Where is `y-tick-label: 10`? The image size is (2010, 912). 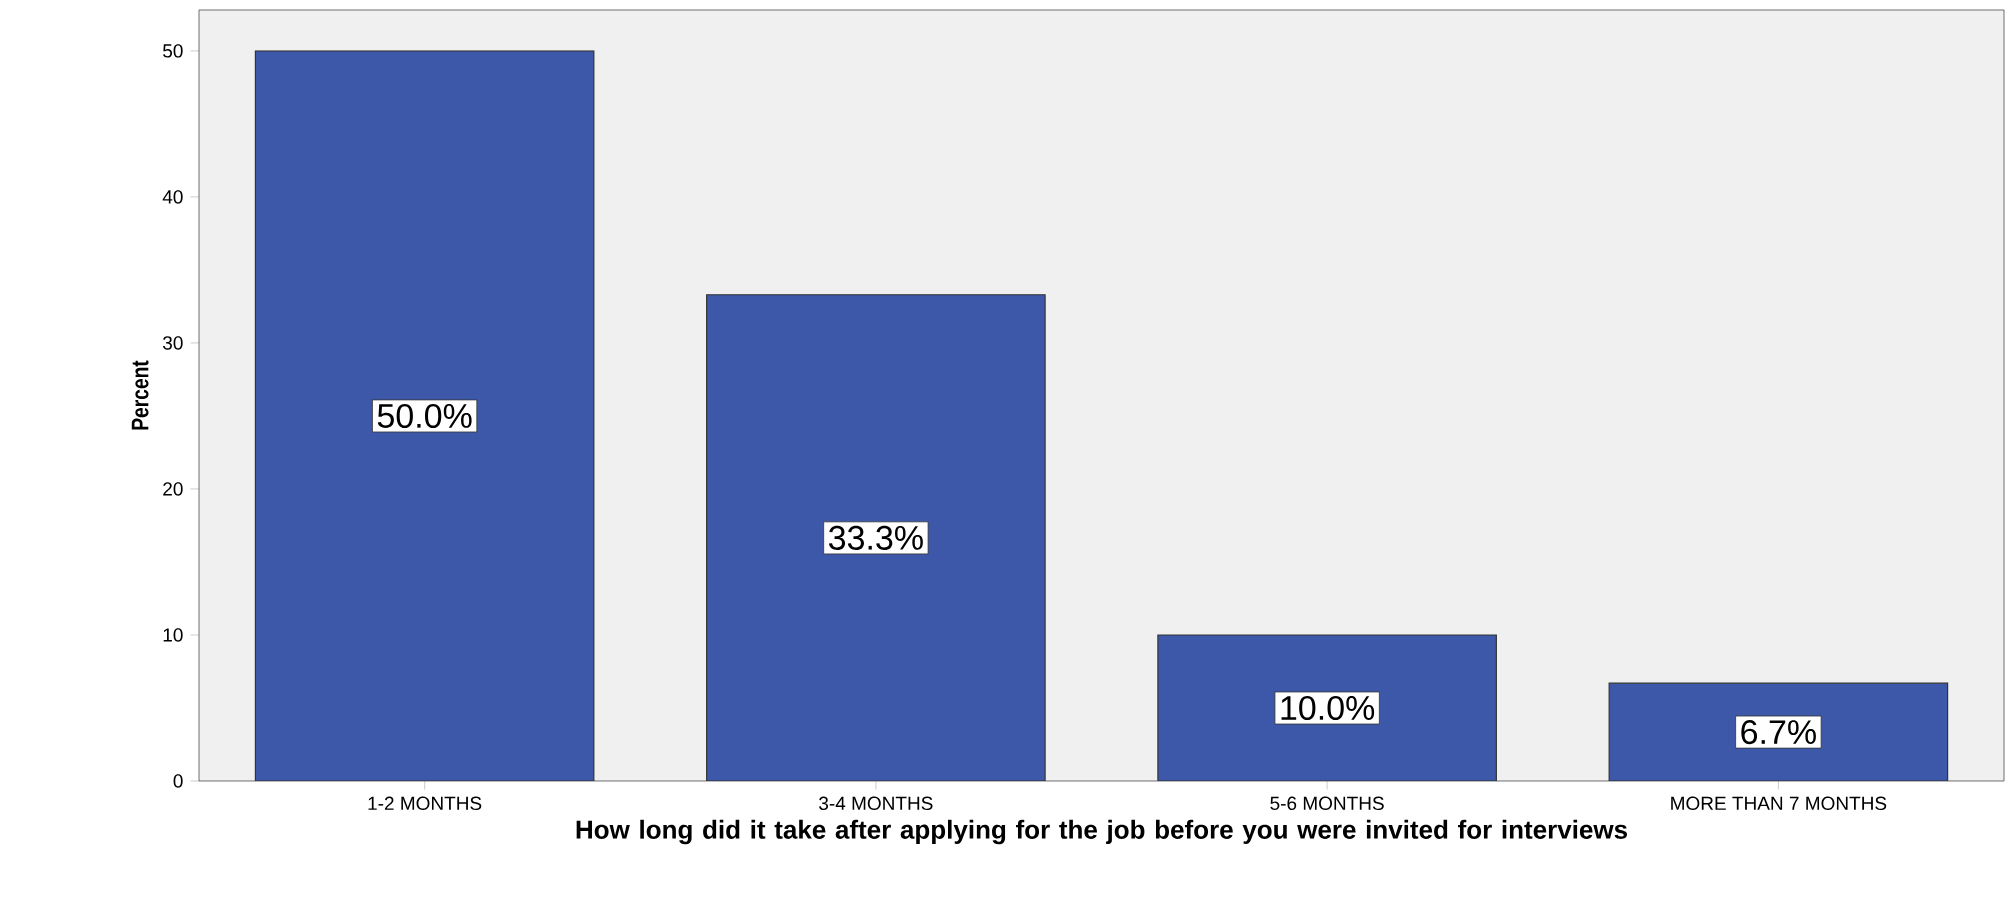
y-tick-label: 10 is located at coordinates (173, 635).